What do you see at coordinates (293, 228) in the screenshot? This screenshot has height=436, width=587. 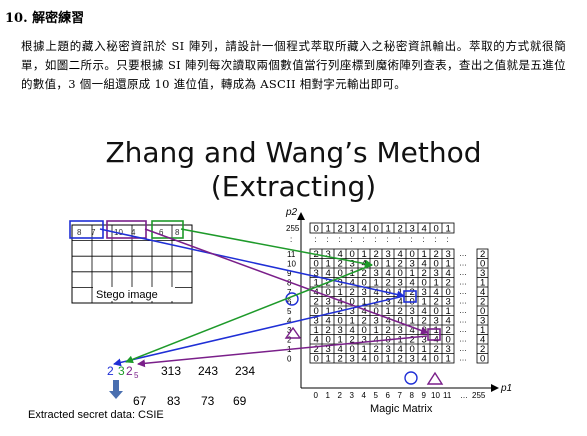 I see `matrix-row-label: 255` at bounding box center [293, 228].